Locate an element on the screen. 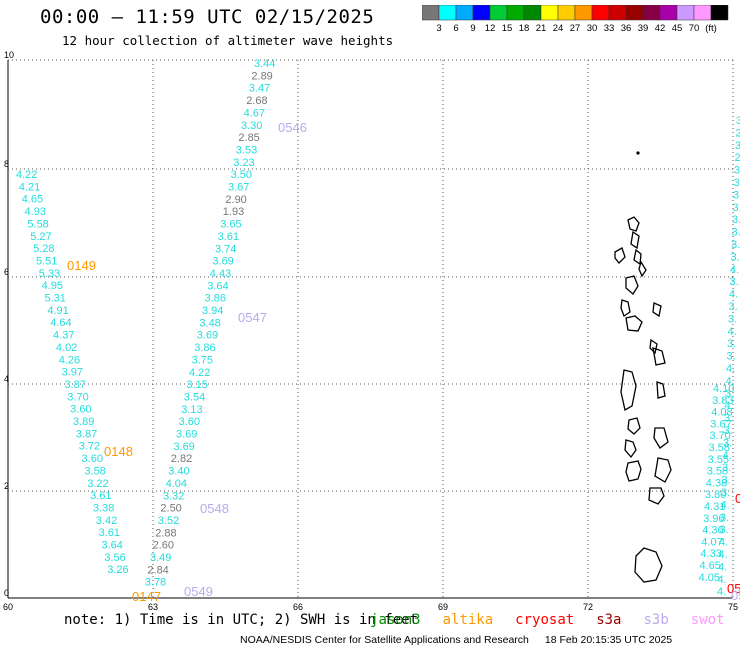  colorbar-label: 6 is located at coordinates (455, 28).